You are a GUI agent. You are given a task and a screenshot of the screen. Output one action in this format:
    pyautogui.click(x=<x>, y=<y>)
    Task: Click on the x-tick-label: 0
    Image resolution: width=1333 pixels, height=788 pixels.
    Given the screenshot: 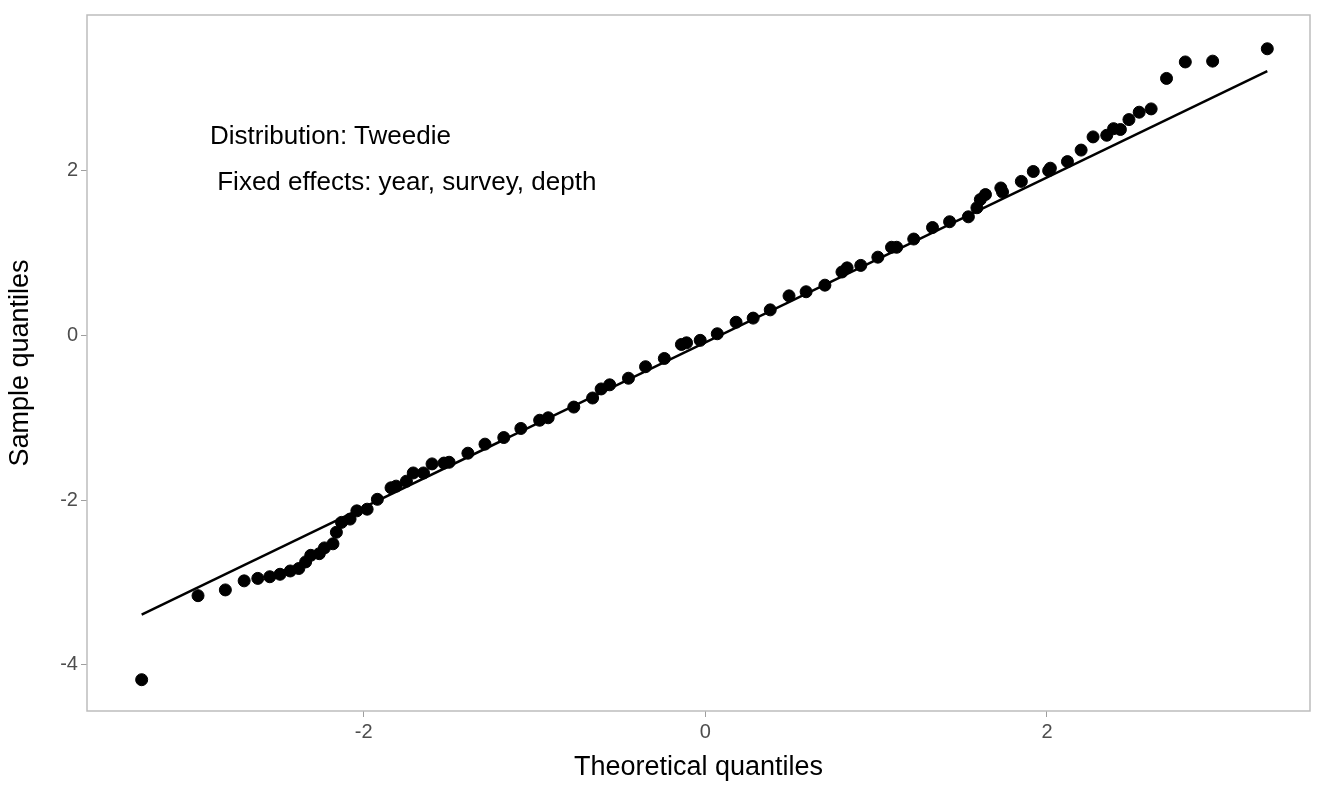 What is the action you would take?
    pyautogui.click(x=705, y=730)
    